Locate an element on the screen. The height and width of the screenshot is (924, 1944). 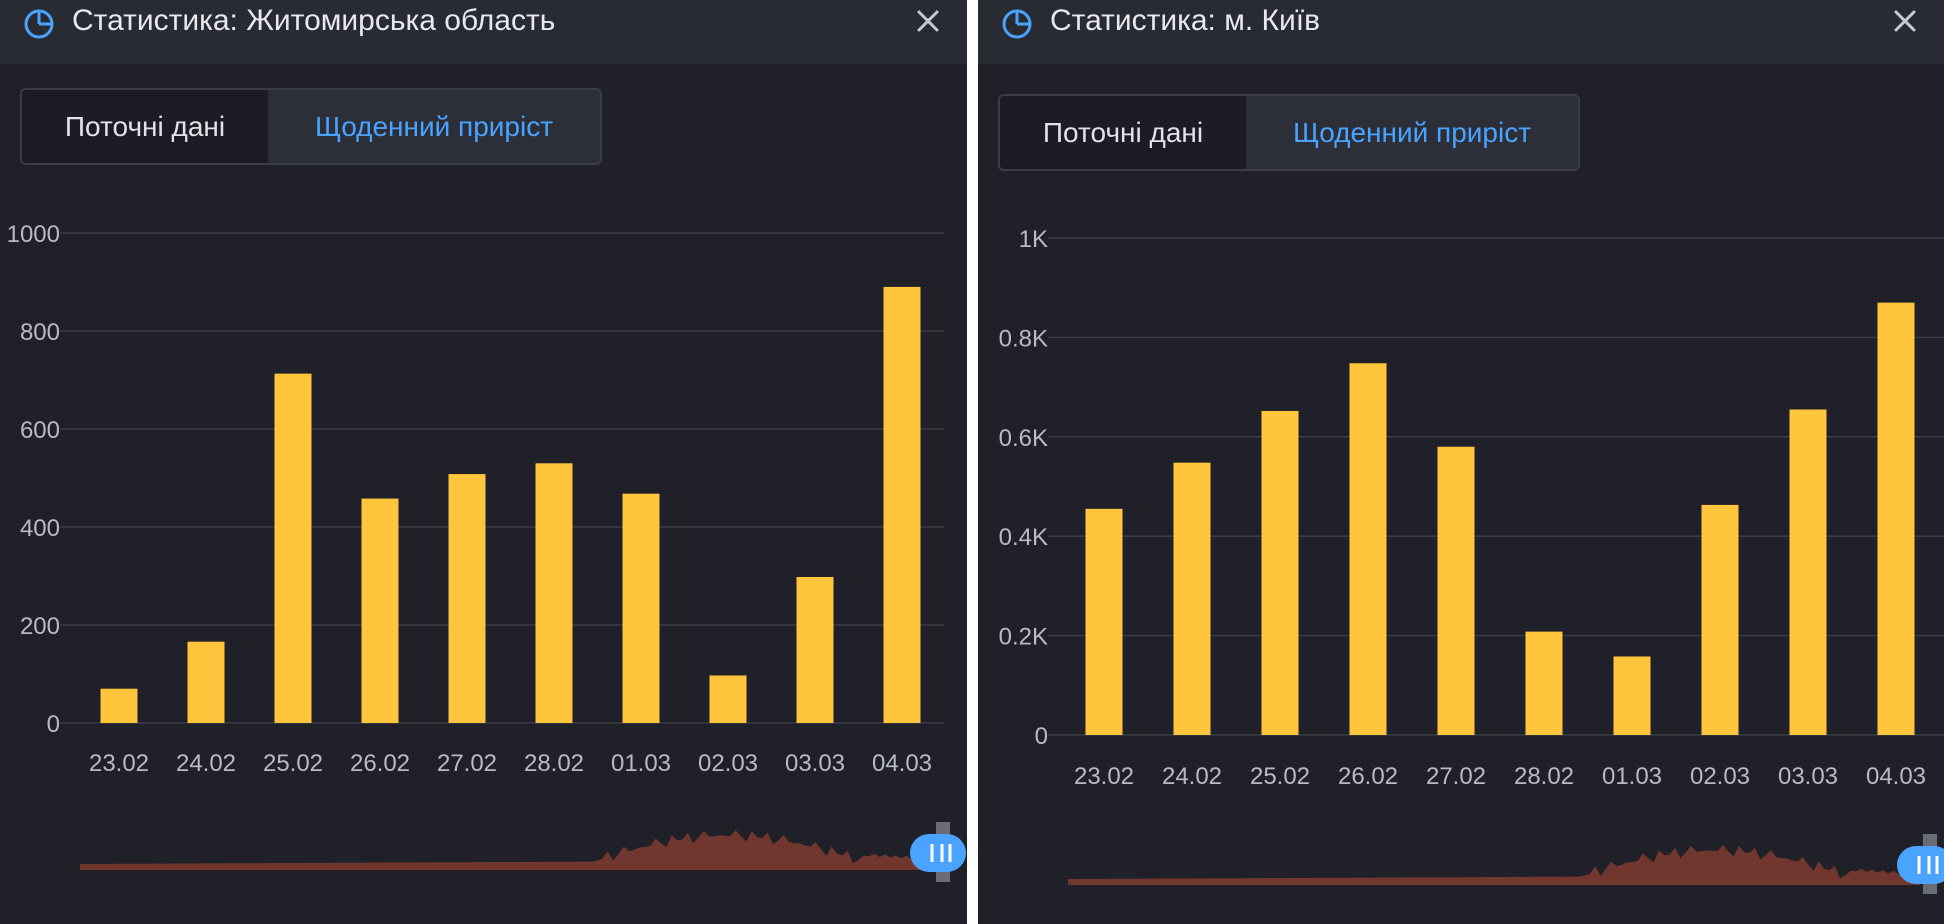
panel-title: Статистика: Житомирська область is located at coordinates (314, 20).